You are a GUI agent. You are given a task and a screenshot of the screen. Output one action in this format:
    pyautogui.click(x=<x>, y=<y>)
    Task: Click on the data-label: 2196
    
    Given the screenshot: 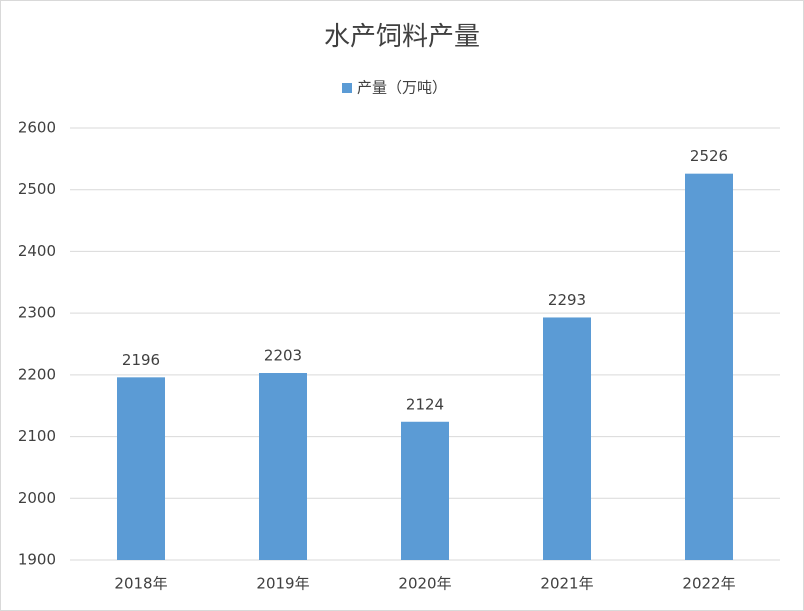 What is the action you would take?
    pyautogui.click(x=141, y=360)
    